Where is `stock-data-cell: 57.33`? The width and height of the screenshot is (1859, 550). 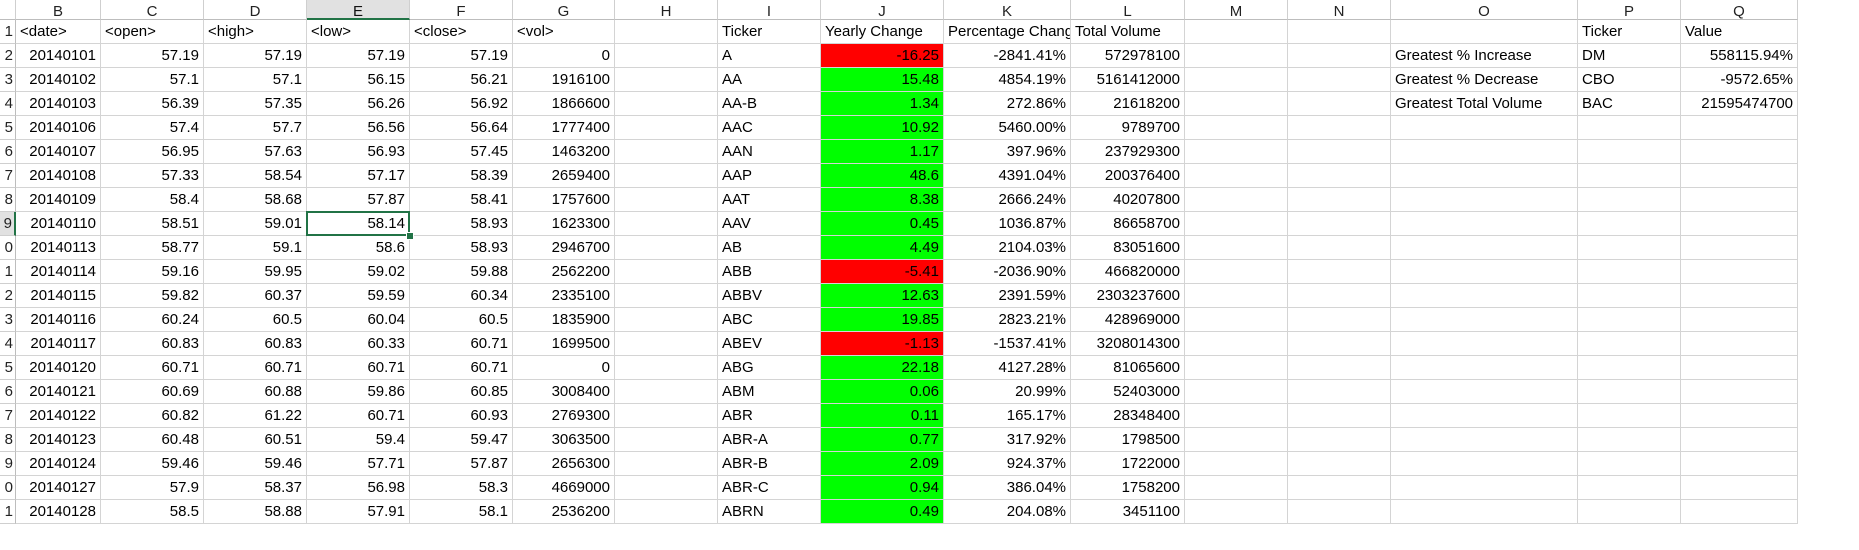
stock-data-cell: 57.33 is located at coordinates (152, 176).